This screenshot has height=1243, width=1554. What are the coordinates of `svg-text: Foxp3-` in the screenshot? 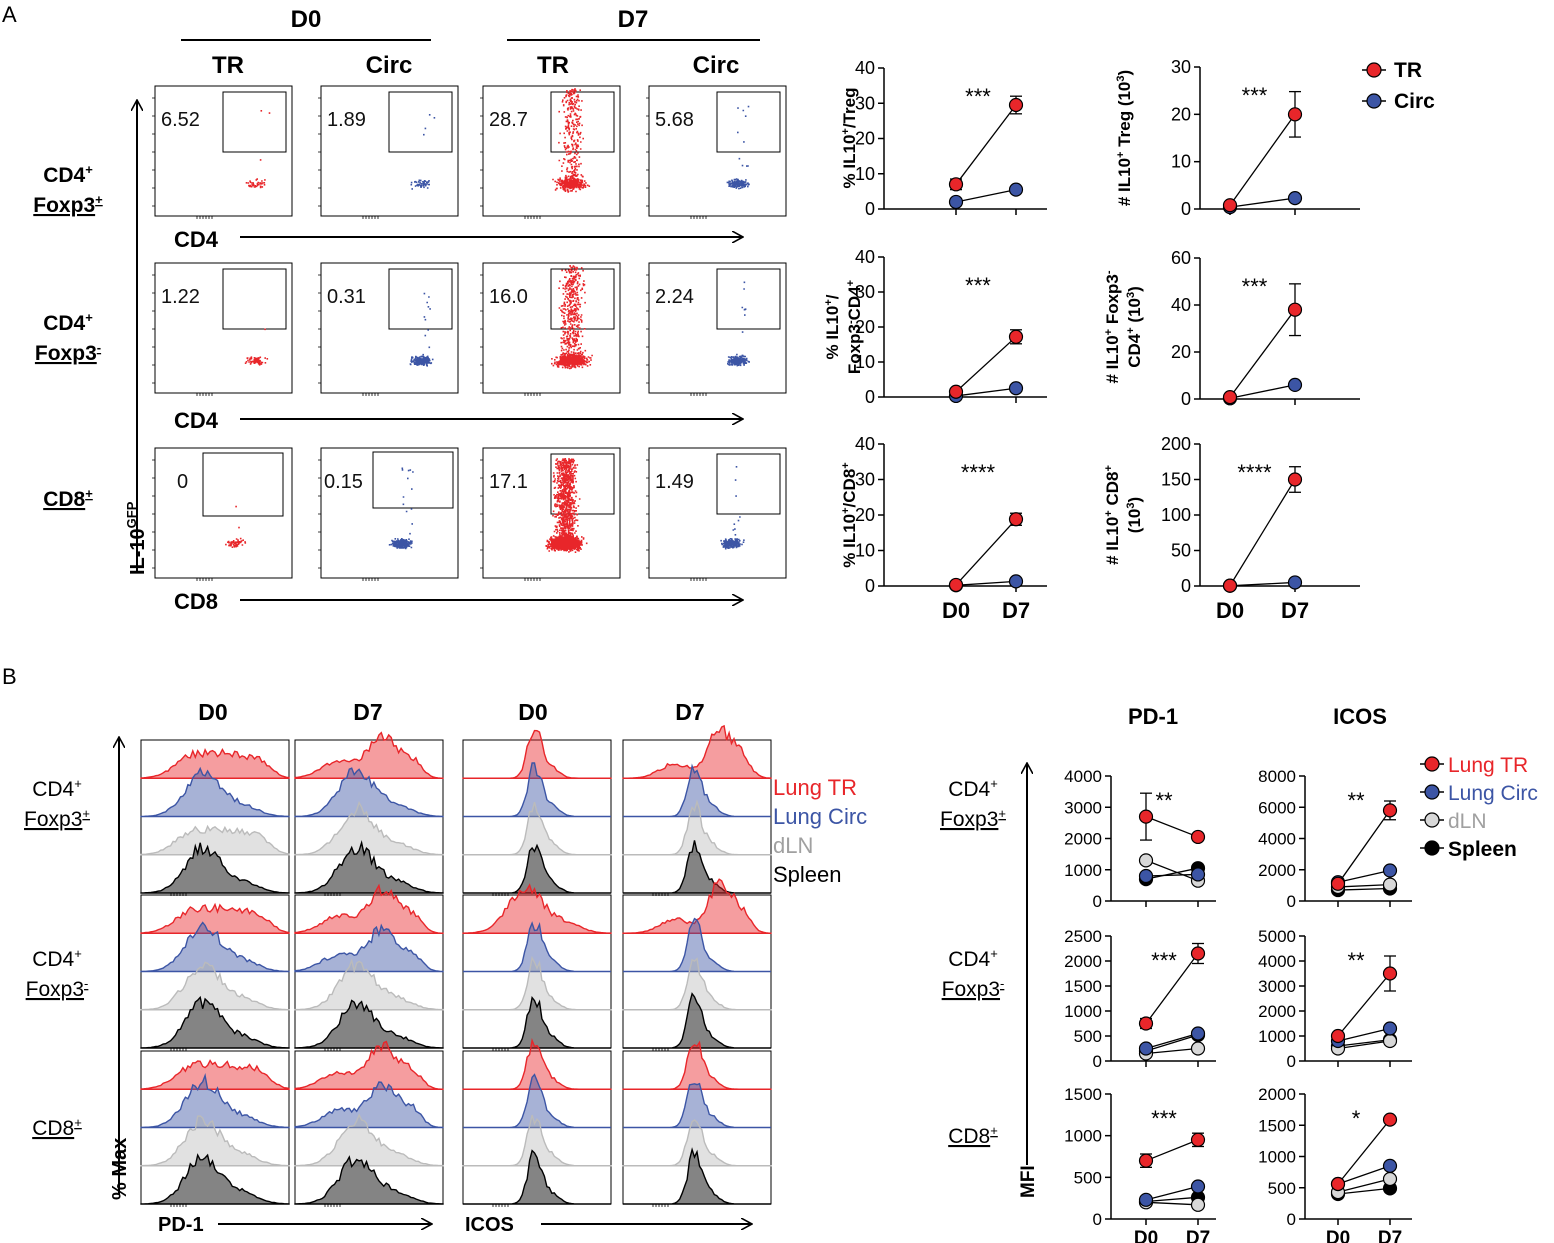 It's located at (68, 352).